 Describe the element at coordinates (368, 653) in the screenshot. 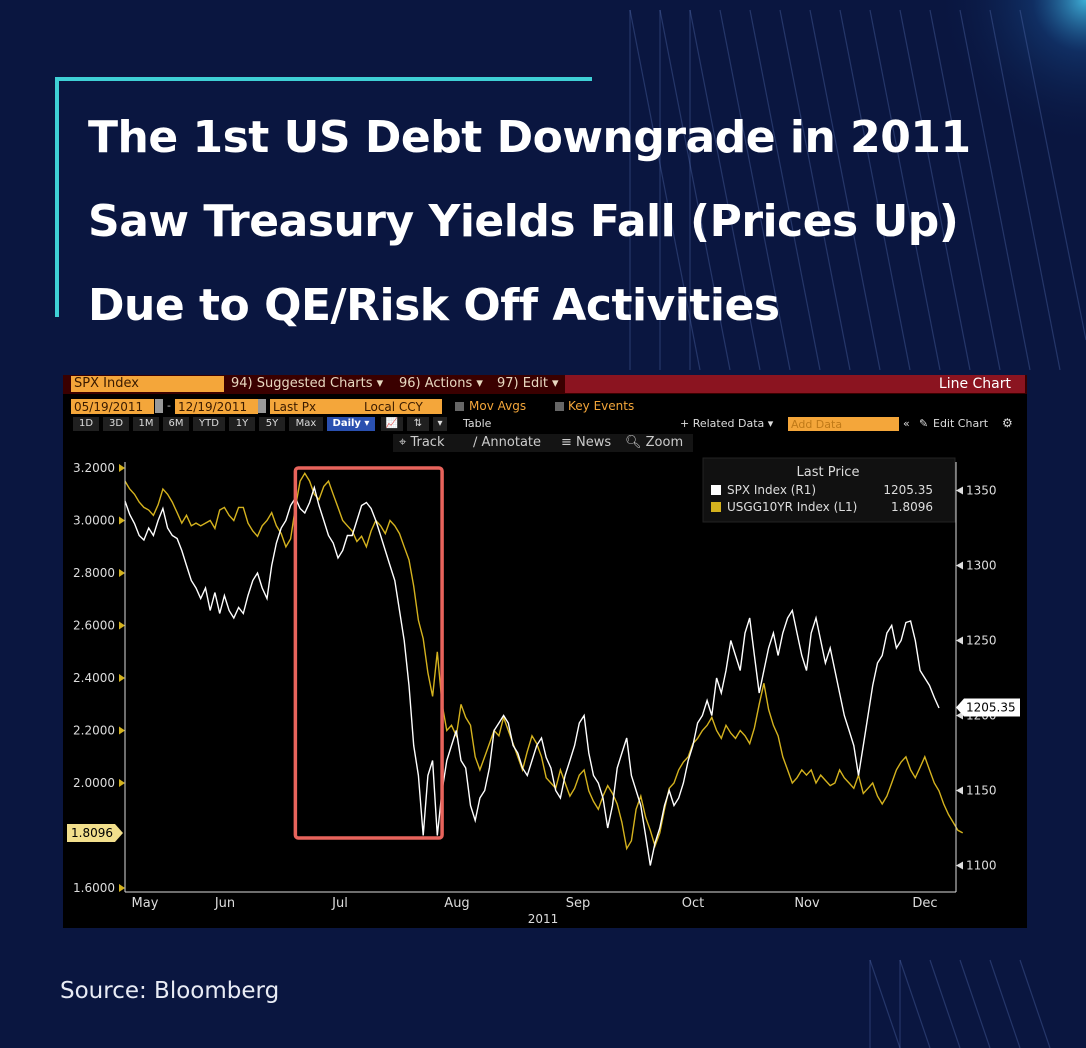

I see `highlight-box` at that location.